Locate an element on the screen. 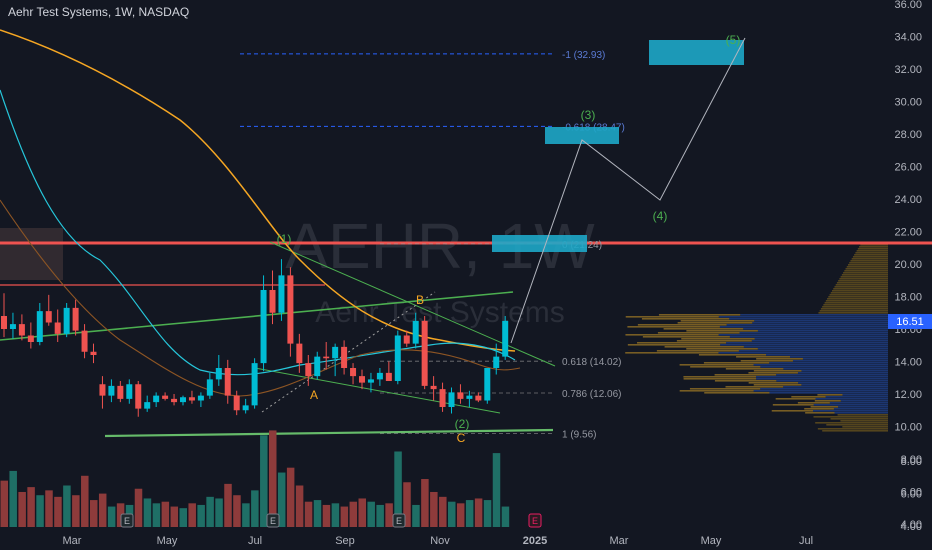 The width and height of the screenshot is (932, 550). wave-label: (5) is located at coordinates (733, 40).